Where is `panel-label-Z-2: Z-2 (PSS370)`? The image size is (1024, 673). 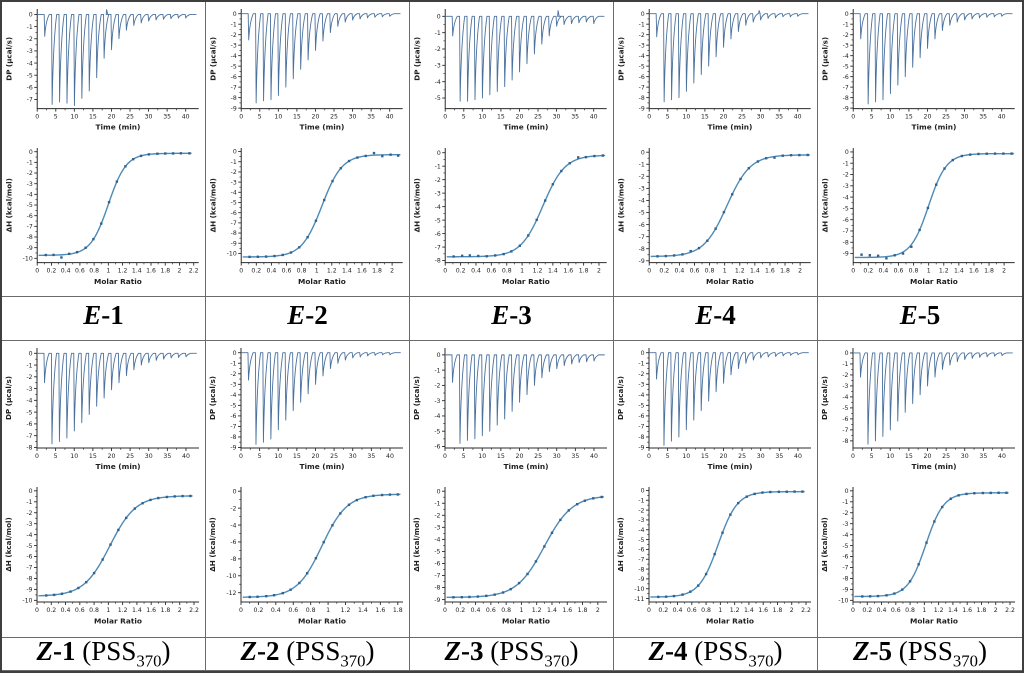 panel-label-Z-2: Z-2 (PSS370) is located at coordinates (308, 653).